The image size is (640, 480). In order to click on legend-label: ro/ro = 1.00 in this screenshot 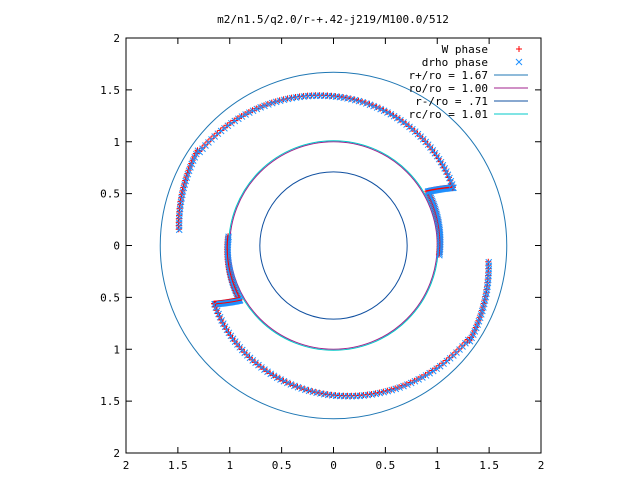, I will do `click(448, 88)`.